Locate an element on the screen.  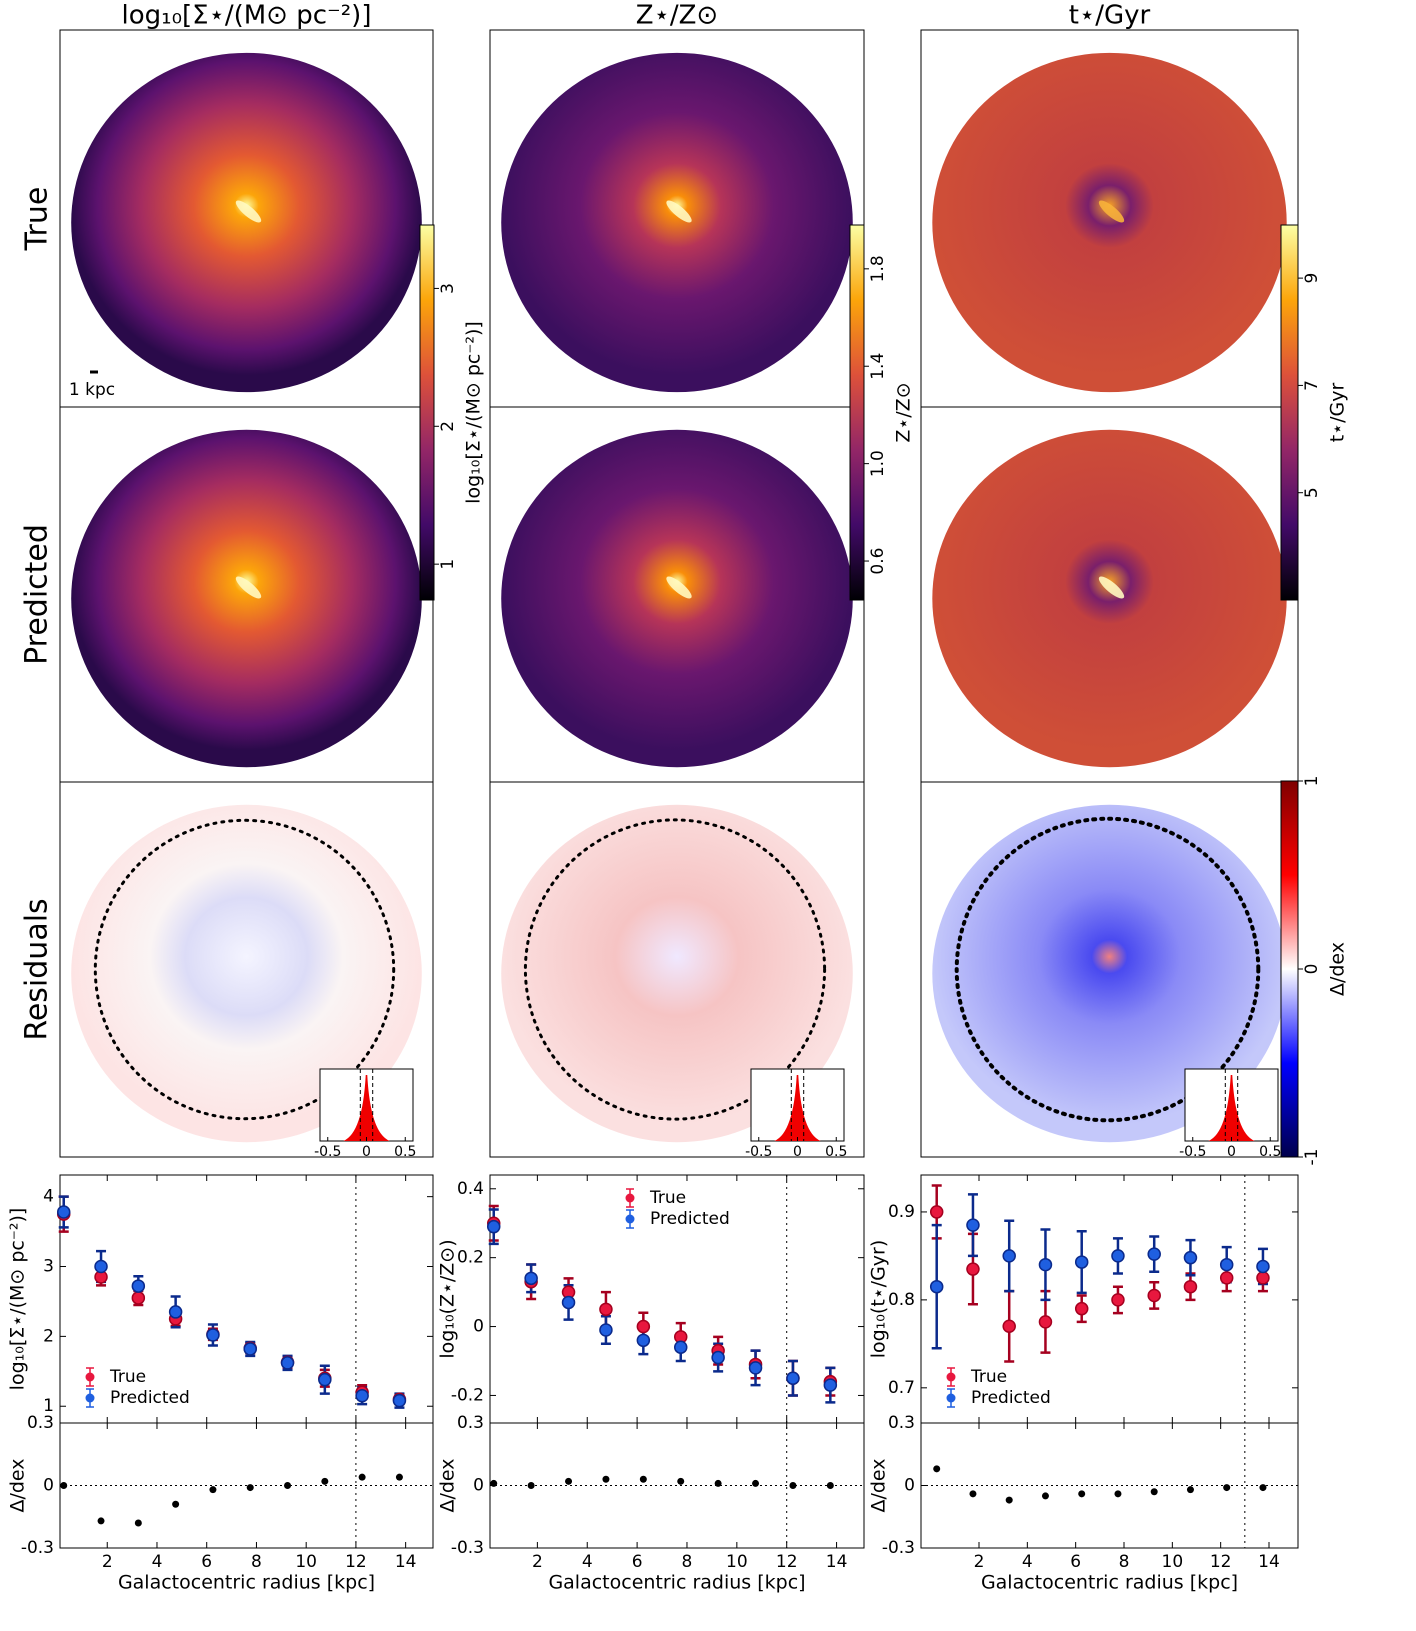
x-tick-label: 6 is located at coordinates (637, 1562).